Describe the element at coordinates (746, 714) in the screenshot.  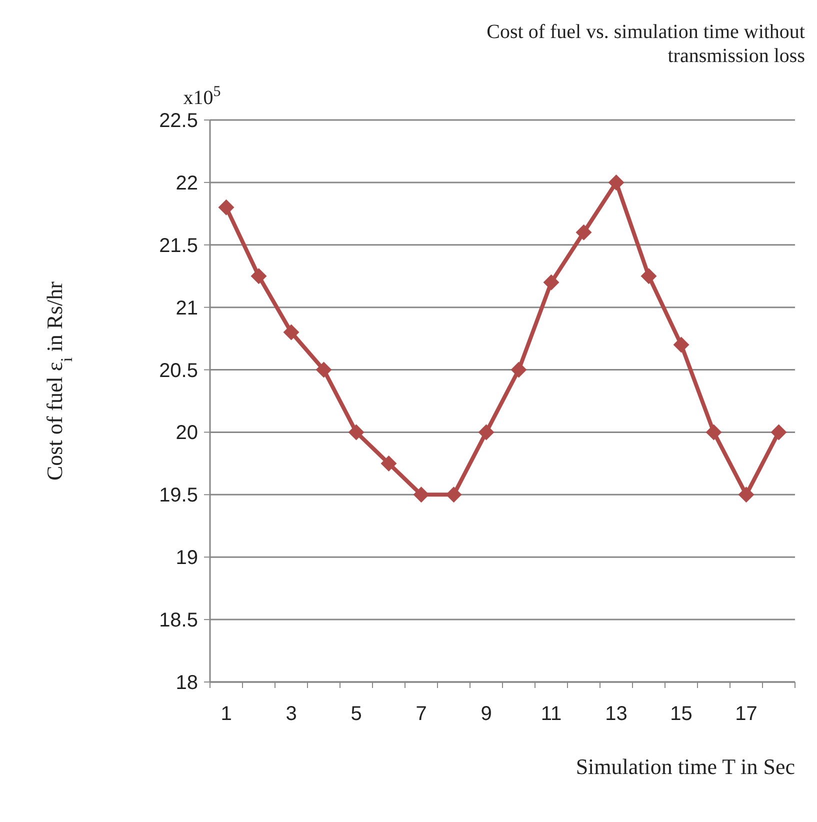
I see `x-tick-label: 17` at that location.